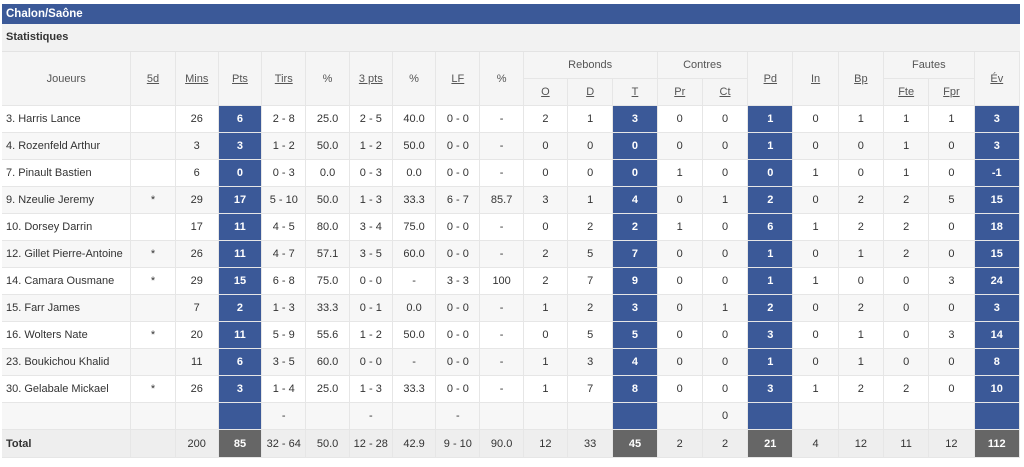 This screenshot has width=1024, height=467. I want to click on section-title: Statistiques, so click(511, 38).